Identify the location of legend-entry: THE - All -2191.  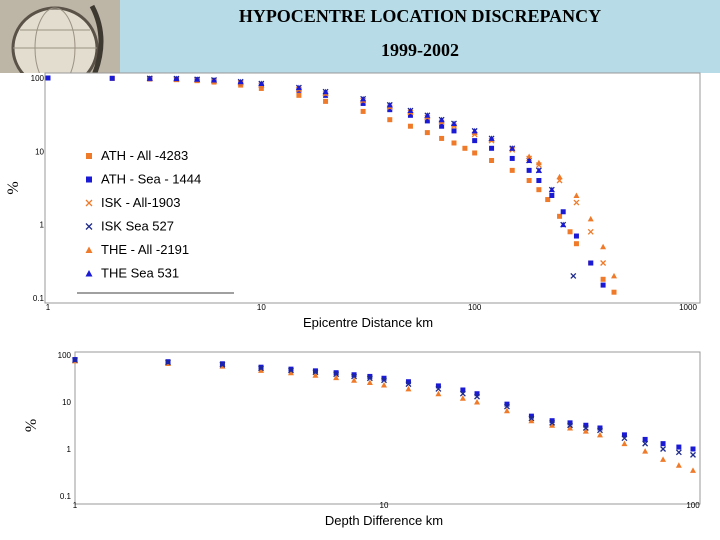
(145, 249).